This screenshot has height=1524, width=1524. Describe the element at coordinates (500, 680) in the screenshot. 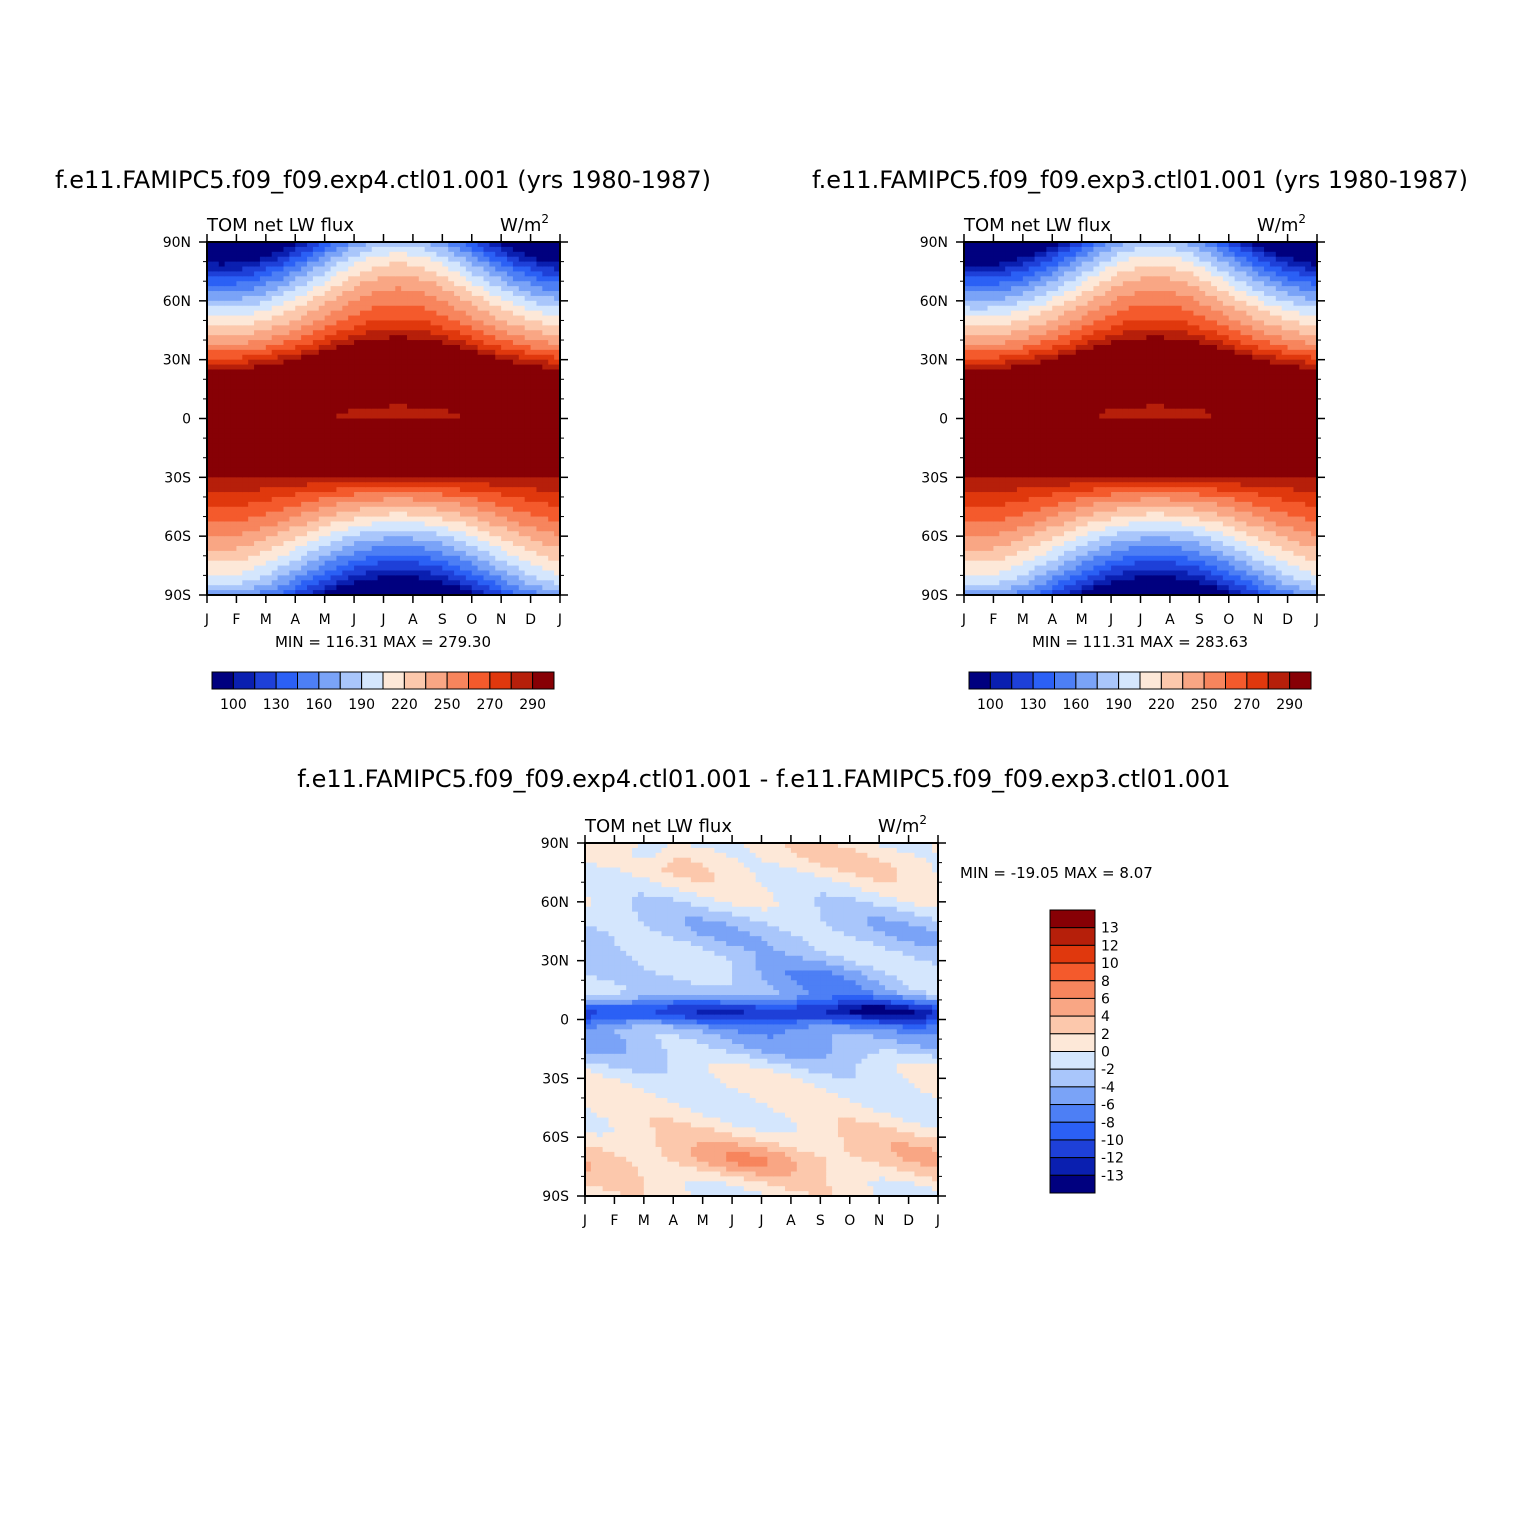

I see `colorbar-swatch` at that location.